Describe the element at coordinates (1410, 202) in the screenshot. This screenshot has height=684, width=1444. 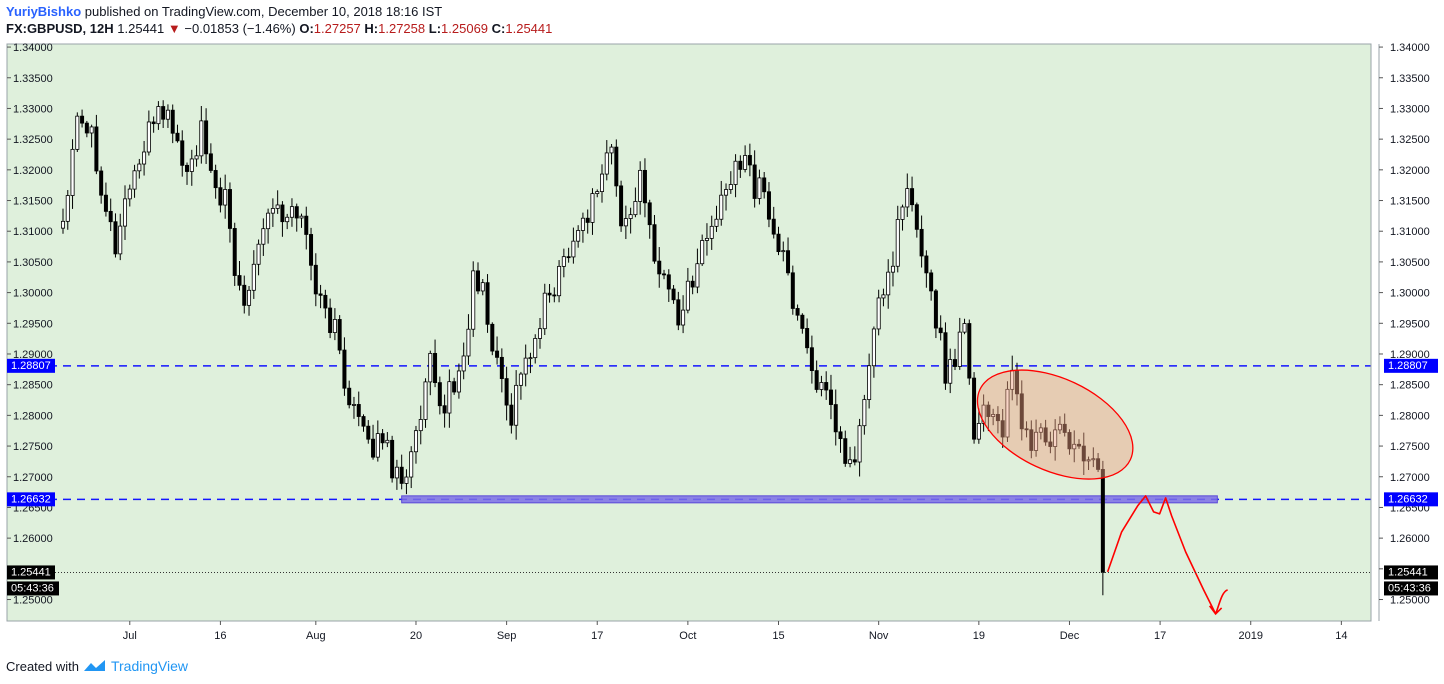
I see `y-tick-label-right: 1.31500` at that location.